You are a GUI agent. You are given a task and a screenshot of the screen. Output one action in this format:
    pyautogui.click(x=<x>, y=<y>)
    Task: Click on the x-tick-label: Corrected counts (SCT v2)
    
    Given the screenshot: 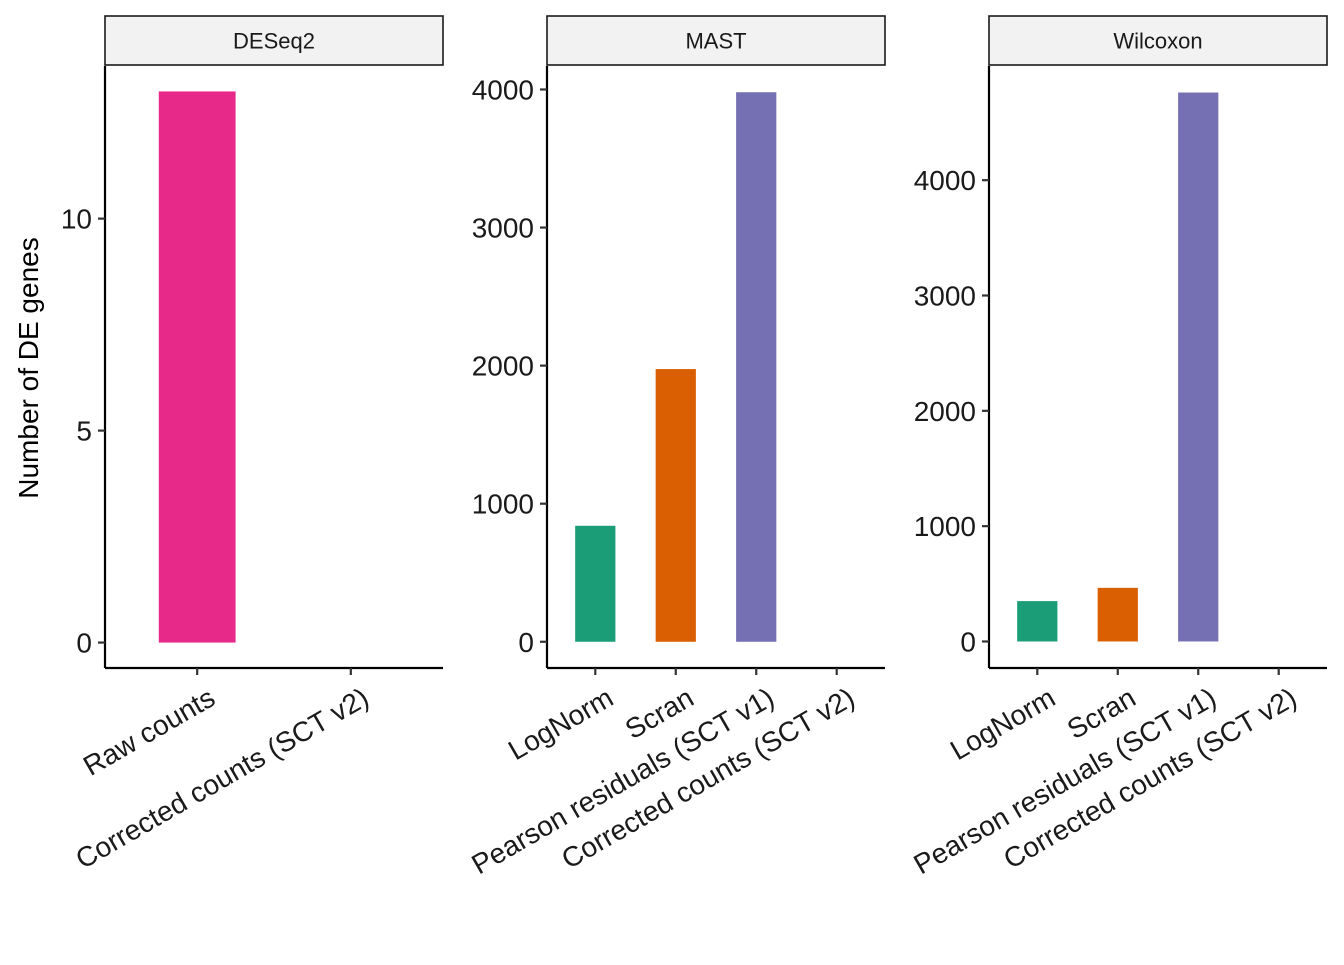 What is the action you would take?
    pyautogui.click(x=221, y=778)
    